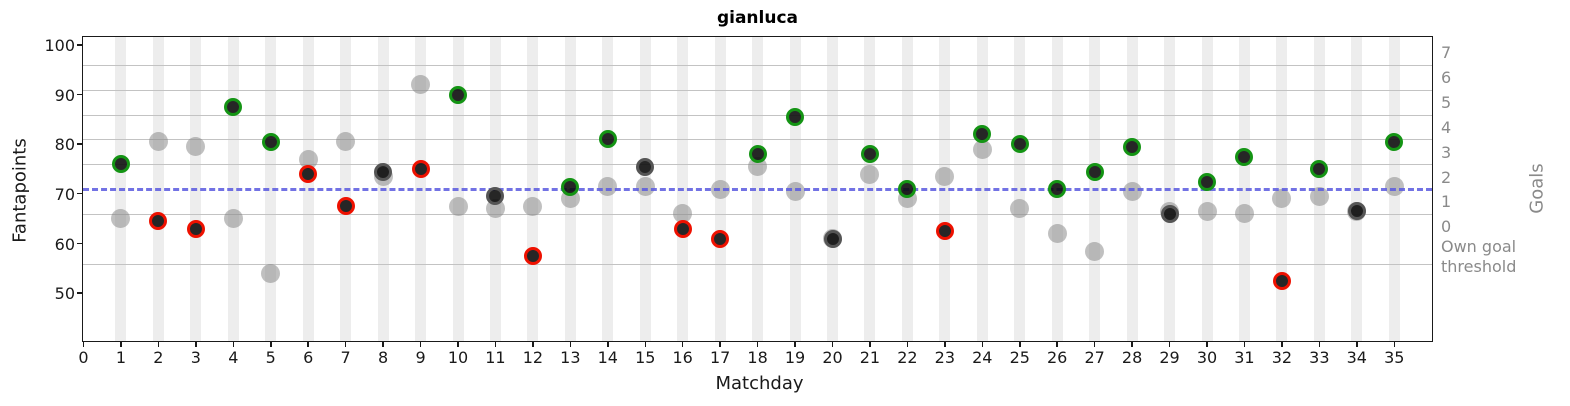 The width and height of the screenshot is (1570, 406). I want to click on x-tick-label: 2, so click(158, 357).